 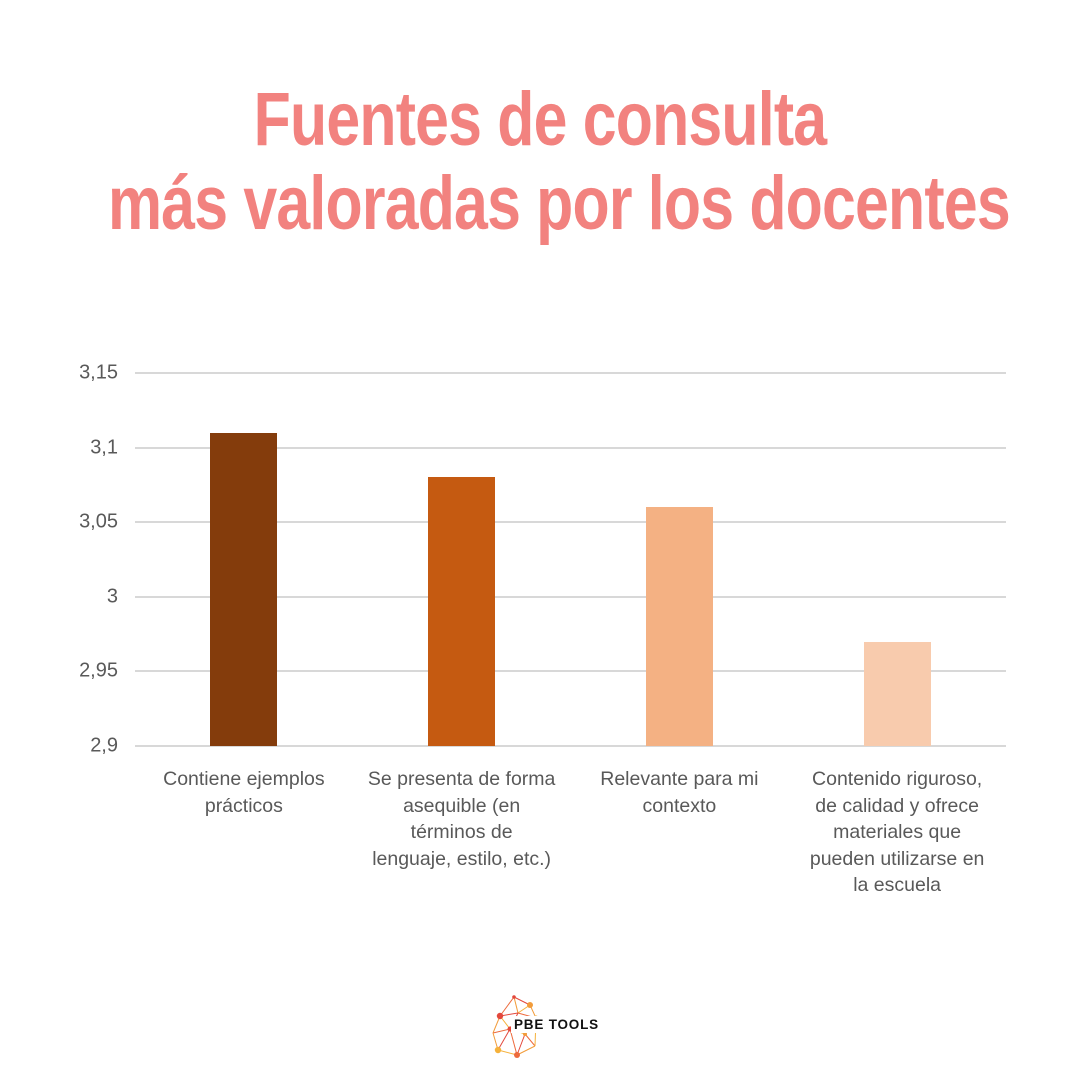 I want to click on y-axis-tick-label: 3,05, so click(x=98, y=521).